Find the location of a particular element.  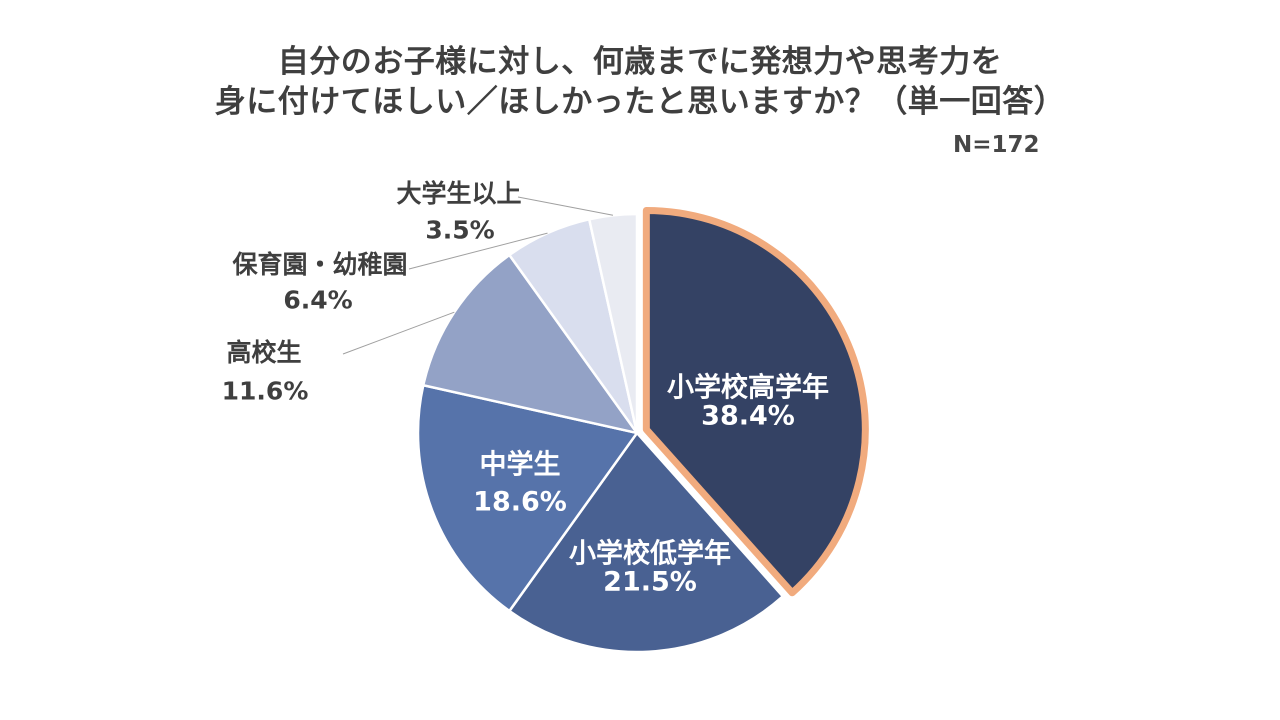

slice-label-elementary-upper: 小学校高学年 is located at coordinates (748, 388).